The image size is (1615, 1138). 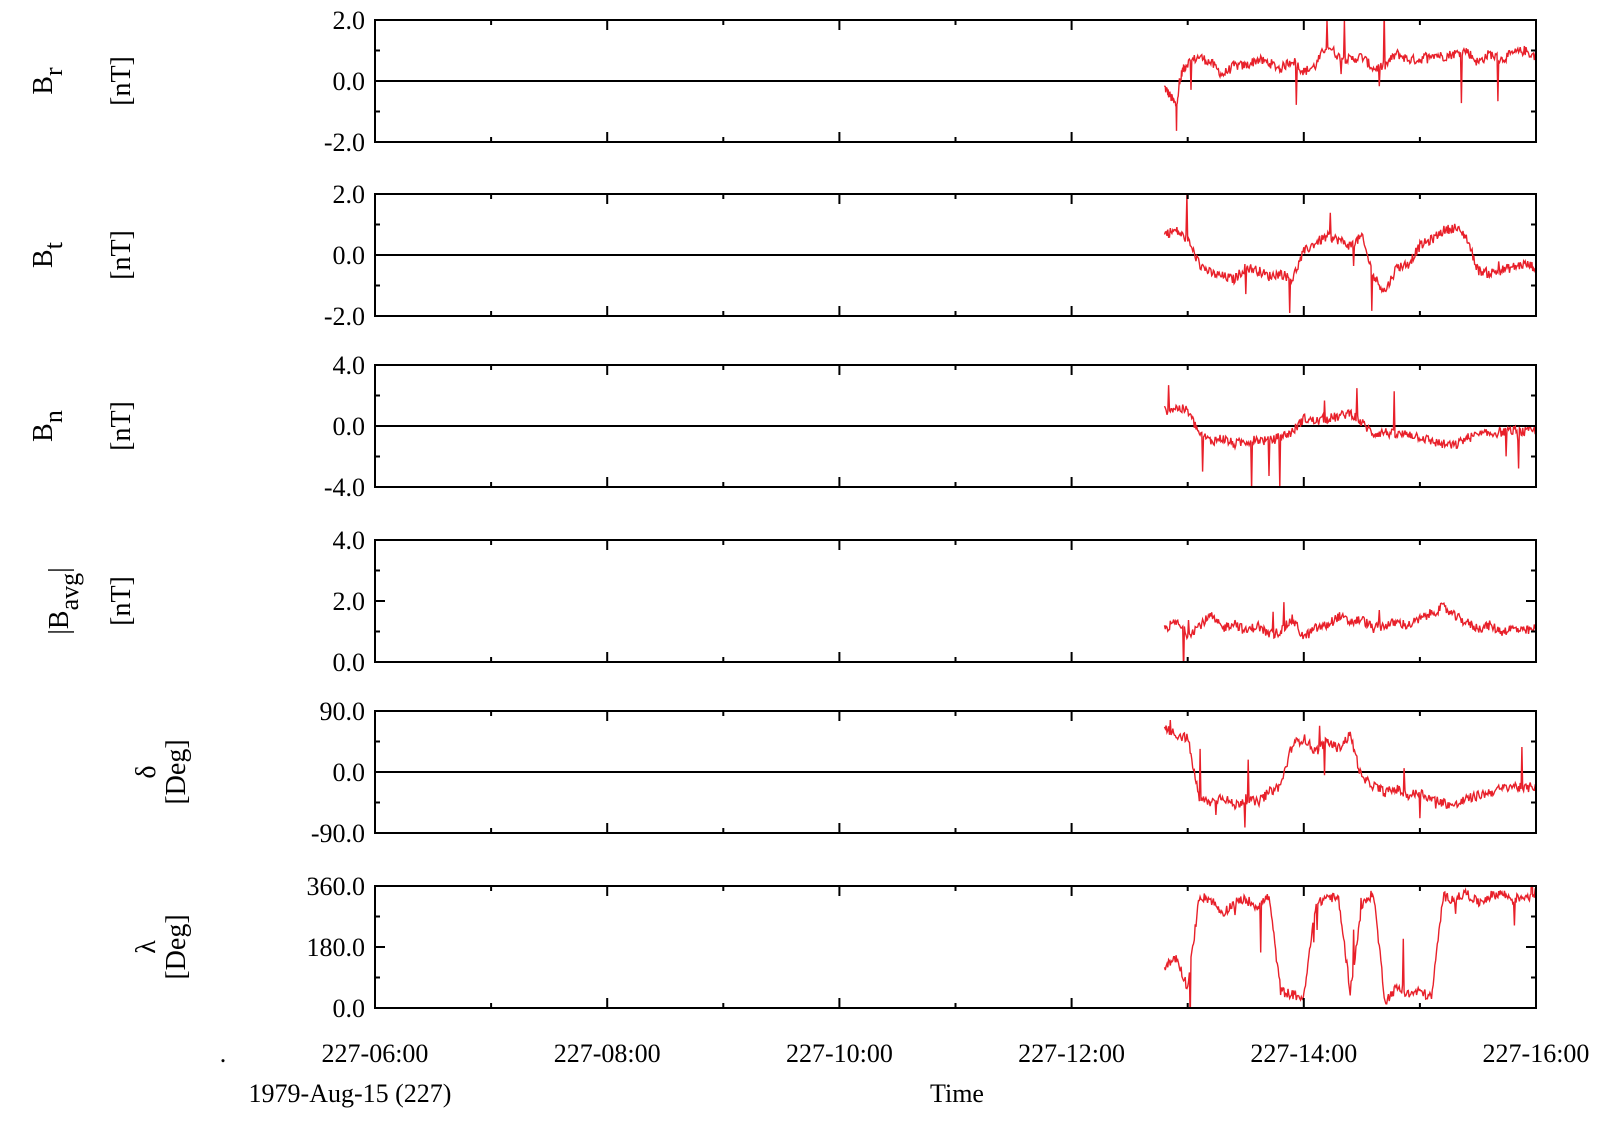 What do you see at coordinates (349, 81) in the screenshot?
I see `y-tick-label-br: 0.0` at bounding box center [349, 81].